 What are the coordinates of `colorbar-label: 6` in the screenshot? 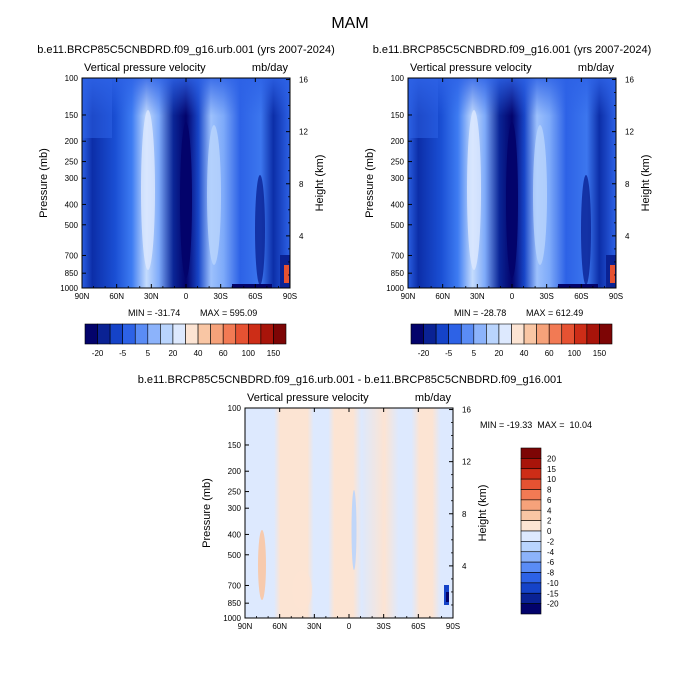 It's located at (549, 500).